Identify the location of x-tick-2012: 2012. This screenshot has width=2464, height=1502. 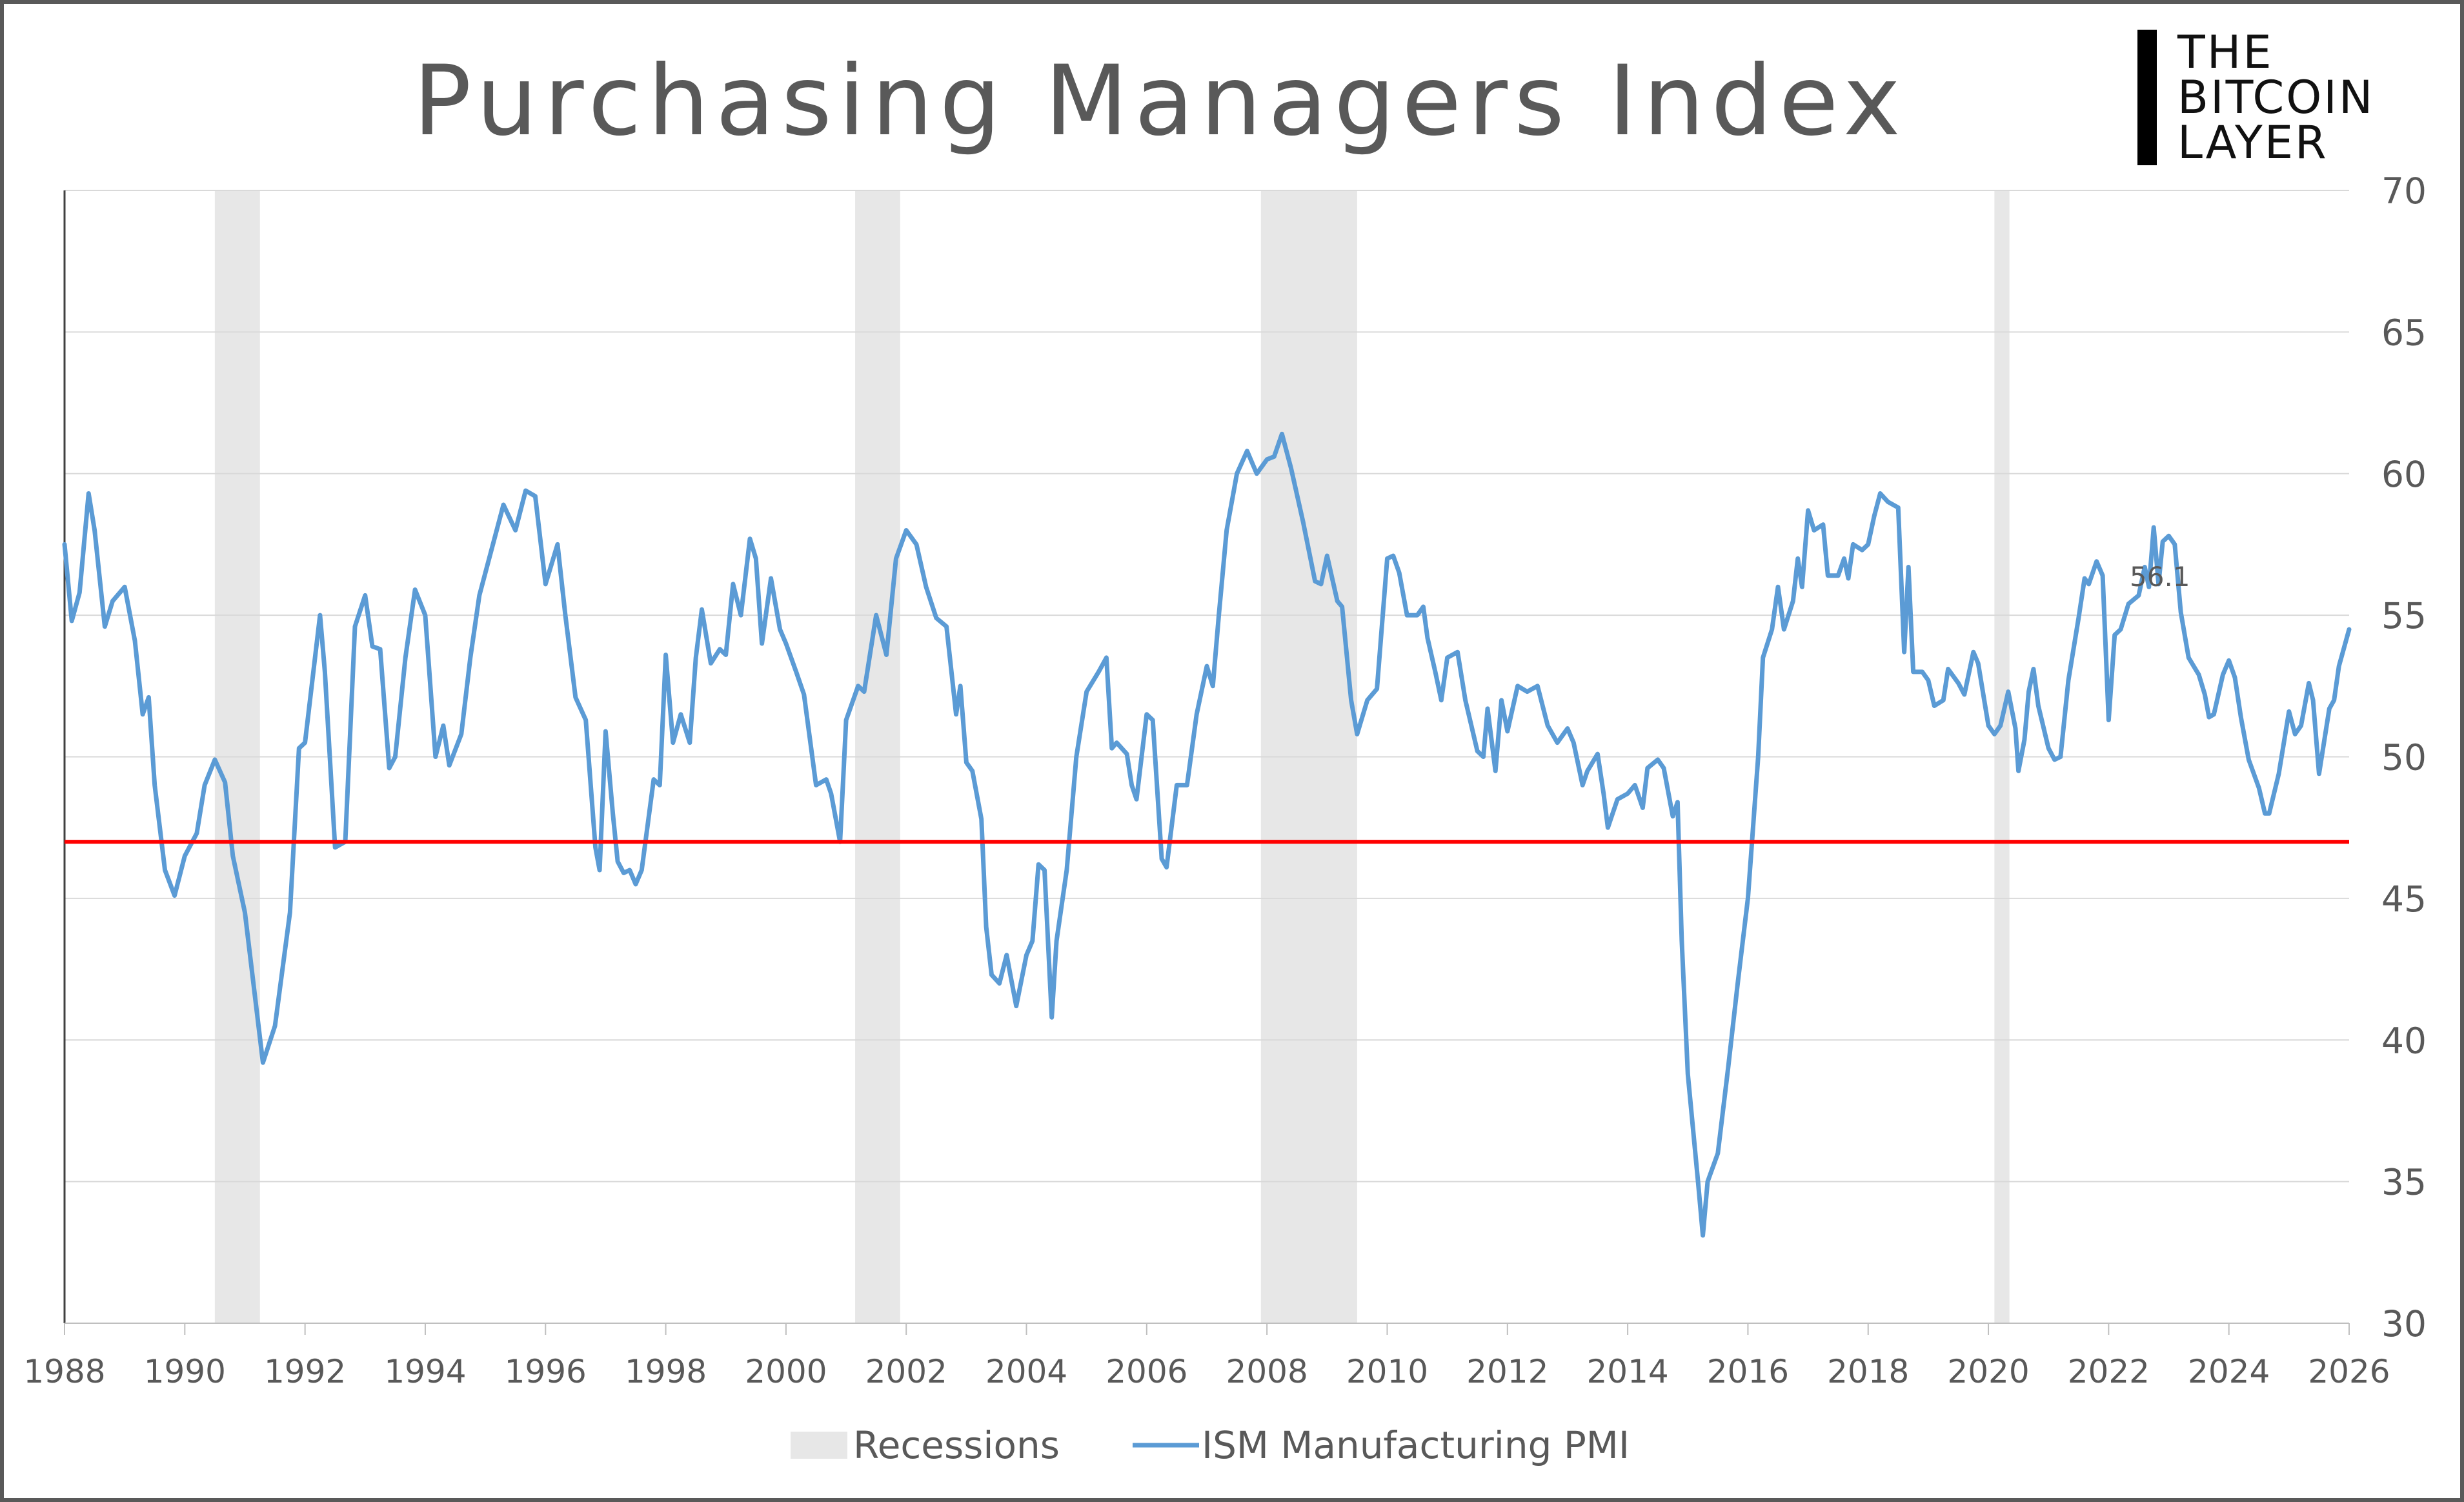
(1507, 1371).